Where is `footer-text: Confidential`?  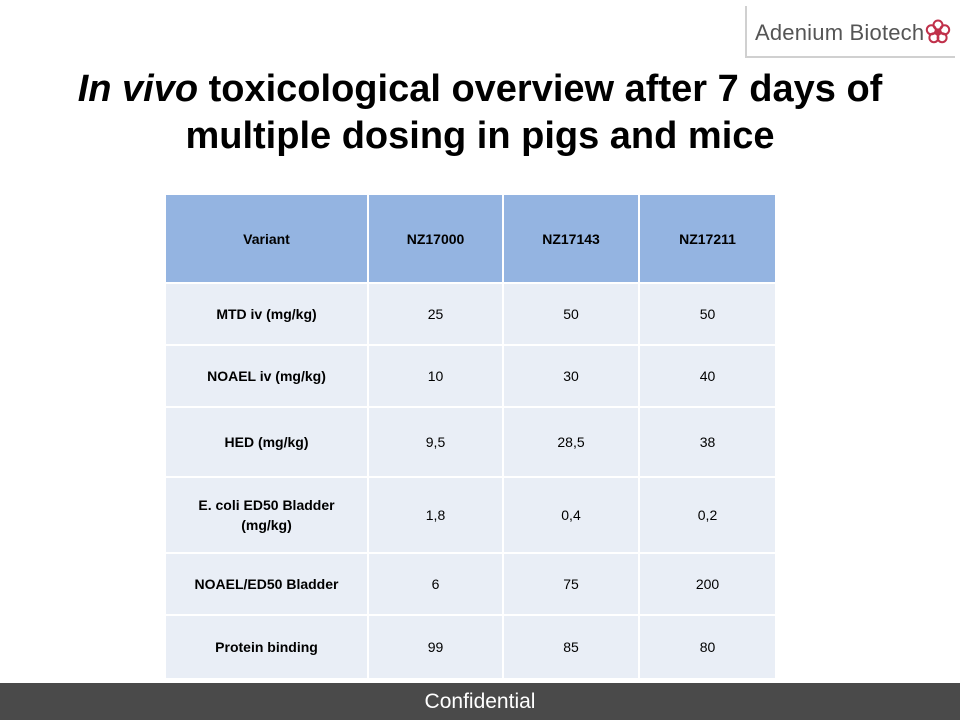 footer-text: Confidential is located at coordinates (480, 701).